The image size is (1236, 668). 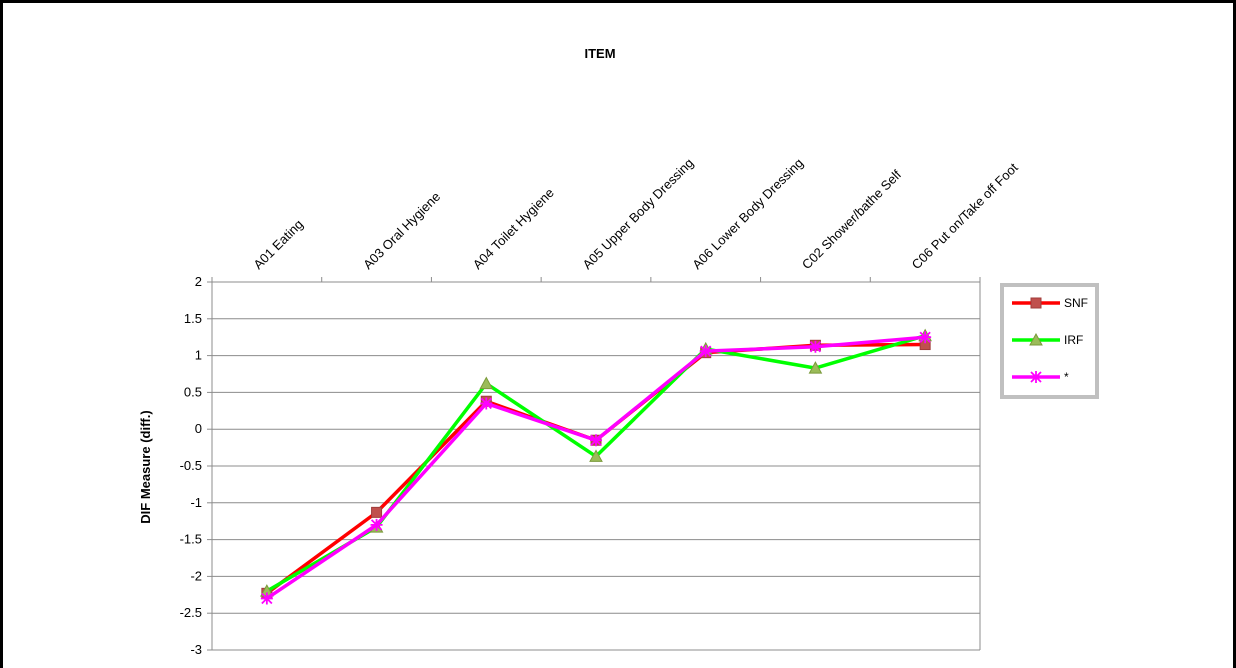 I want to click on y-tick-label: -3, so click(x=196, y=649).